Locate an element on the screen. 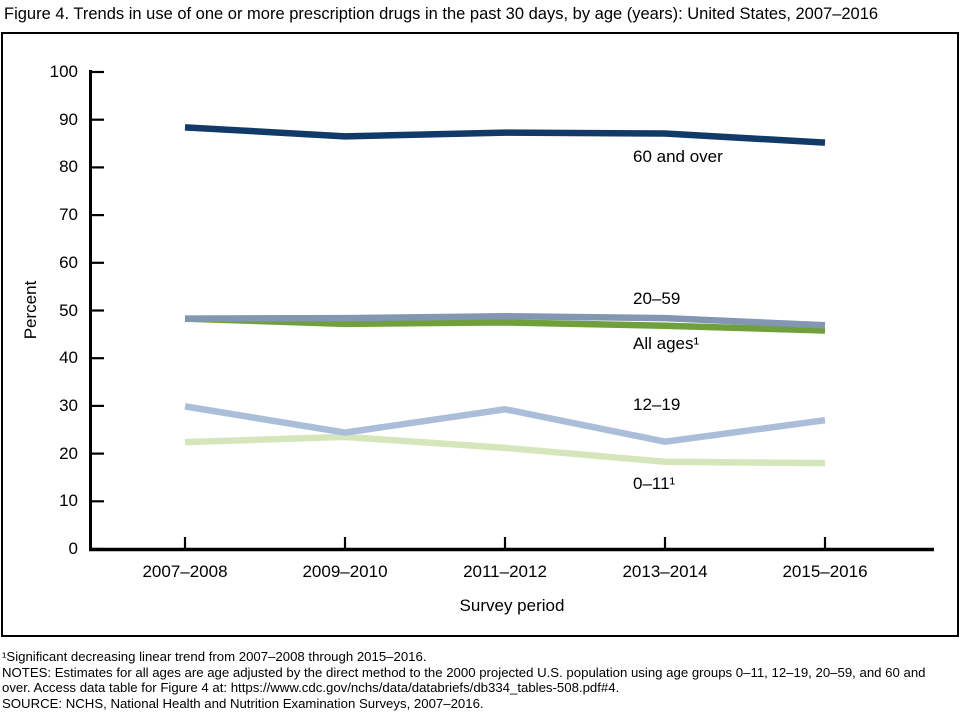 Image resolution: width=960 pixels, height=714 pixels. y-tick-label-50: 50 is located at coordinates (68, 310).